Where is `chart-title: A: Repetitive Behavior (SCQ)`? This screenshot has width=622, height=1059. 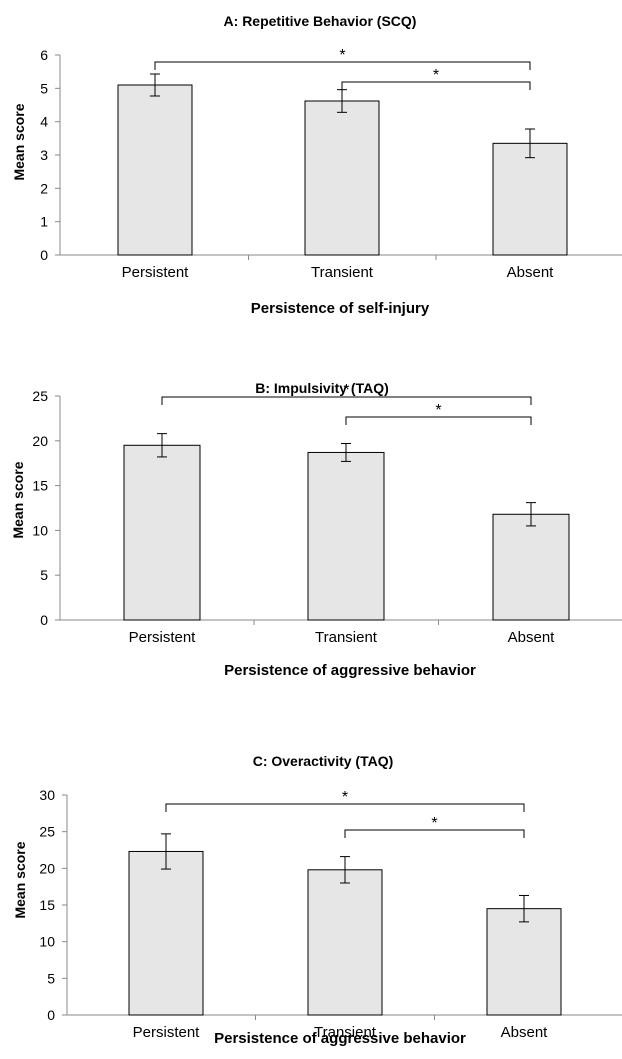
chart-title: A: Repetitive Behavior (SCQ) is located at coordinates (320, 21).